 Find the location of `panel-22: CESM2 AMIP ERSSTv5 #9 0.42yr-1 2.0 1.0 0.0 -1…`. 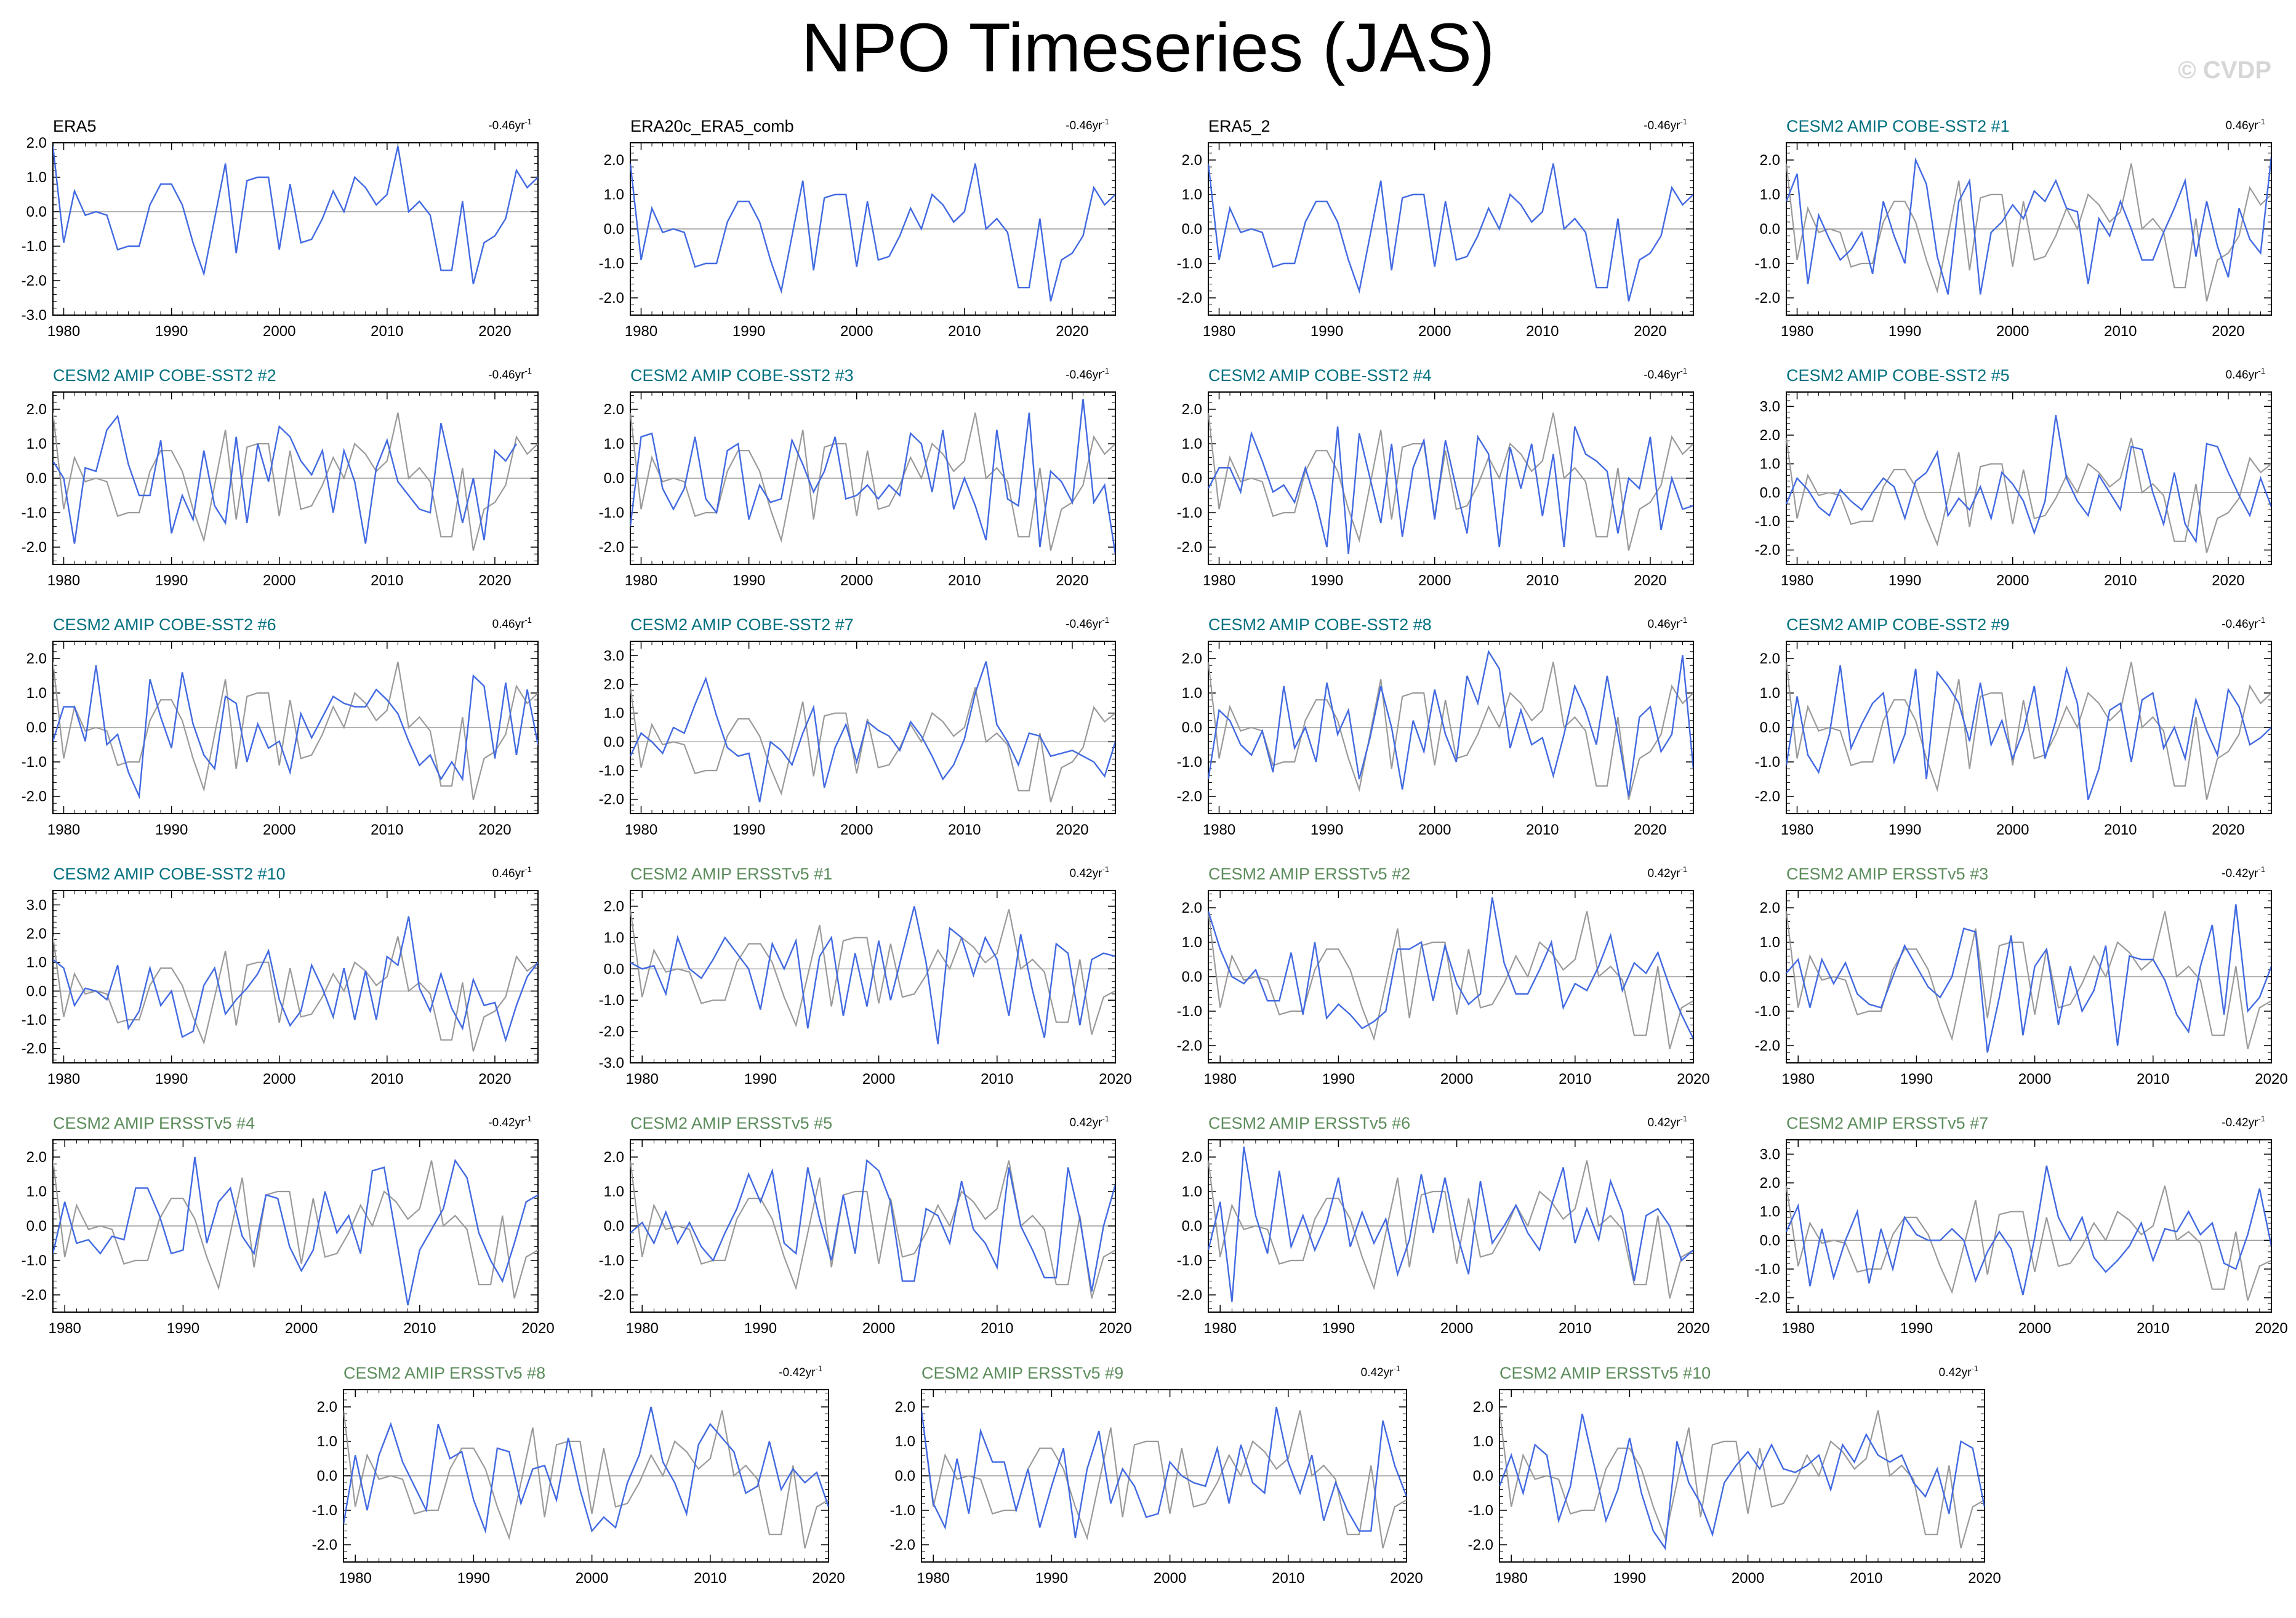

panel-22: CESM2 AMIP ERSSTv5 #9 0.42yr-1 2.0 1.0 0.0 -1… is located at coordinates (1156, 1475).